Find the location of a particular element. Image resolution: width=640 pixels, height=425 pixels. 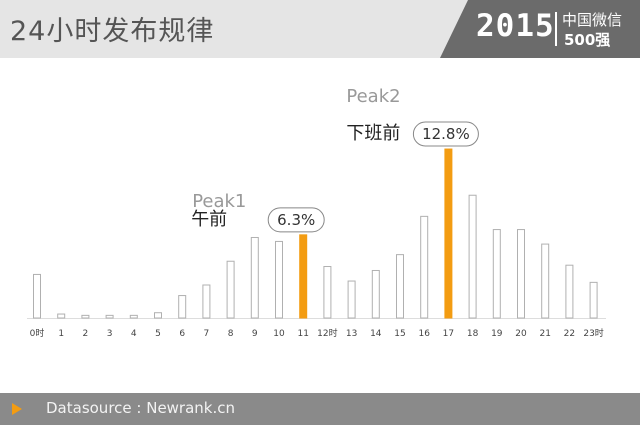

x-tick-label: 4 is located at coordinates (134, 334).